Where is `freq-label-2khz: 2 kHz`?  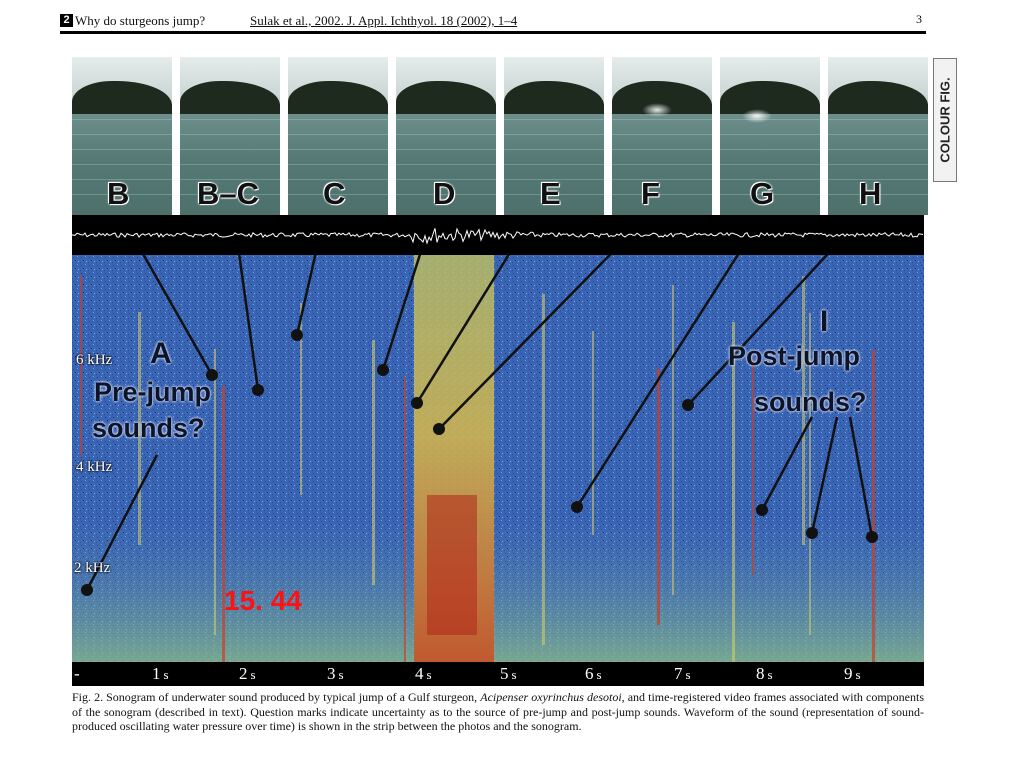
freq-label-2khz: 2 kHz is located at coordinates (92, 568).